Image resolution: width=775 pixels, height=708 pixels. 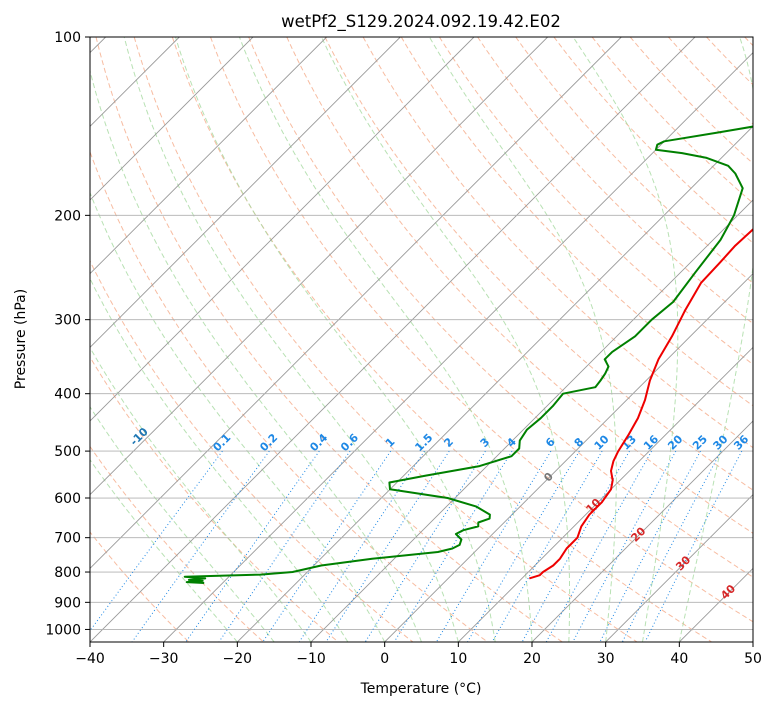 What do you see at coordinates (753, 659) in the screenshot?
I see `x-tick-label: 50` at bounding box center [753, 659].